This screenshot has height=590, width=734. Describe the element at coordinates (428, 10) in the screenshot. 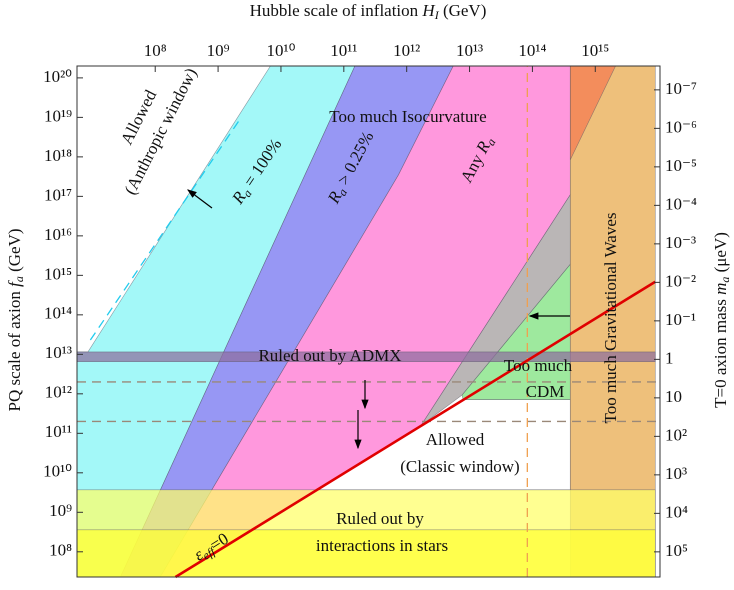

I see `label-run: H` at that location.